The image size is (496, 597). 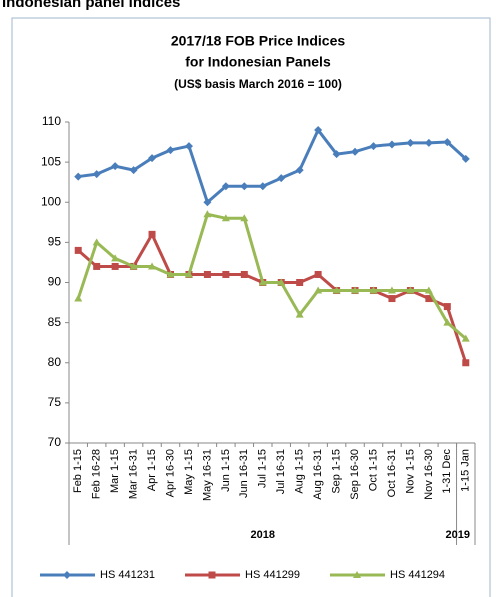 What do you see at coordinates (226, 470) in the screenshot?
I see `x-tick-label: Jun 1-15` at bounding box center [226, 470].